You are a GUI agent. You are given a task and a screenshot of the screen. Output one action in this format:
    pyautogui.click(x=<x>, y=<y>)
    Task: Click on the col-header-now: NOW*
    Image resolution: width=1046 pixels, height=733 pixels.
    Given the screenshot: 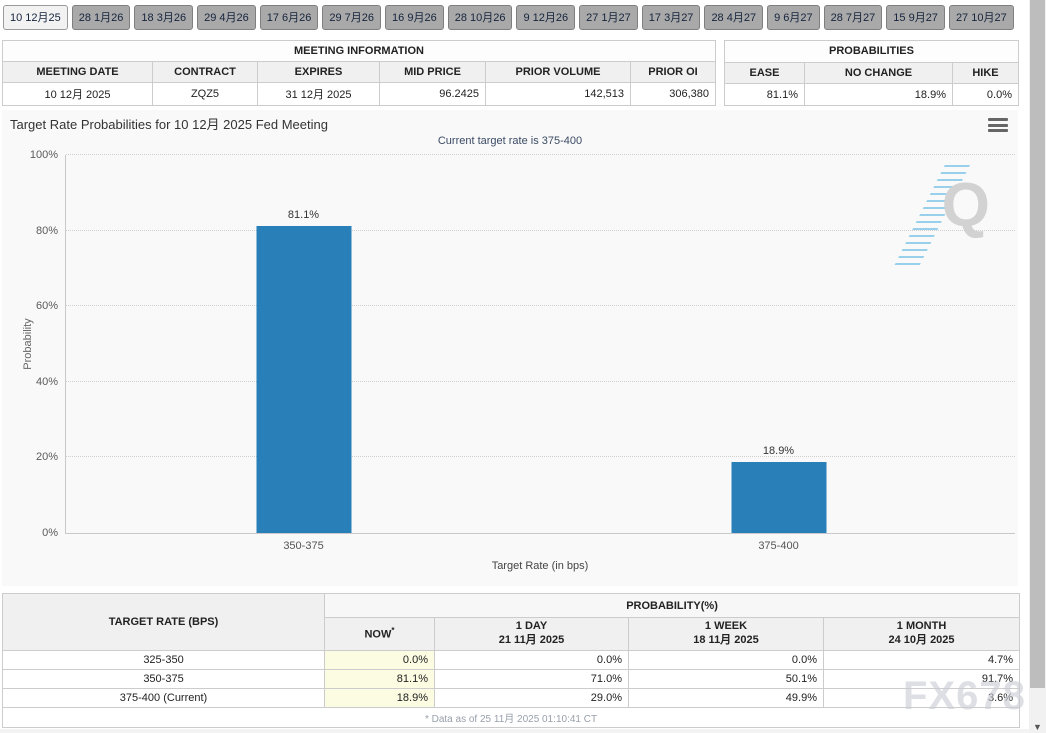 What is the action you would take?
    pyautogui.click(x=379, y=634)
    